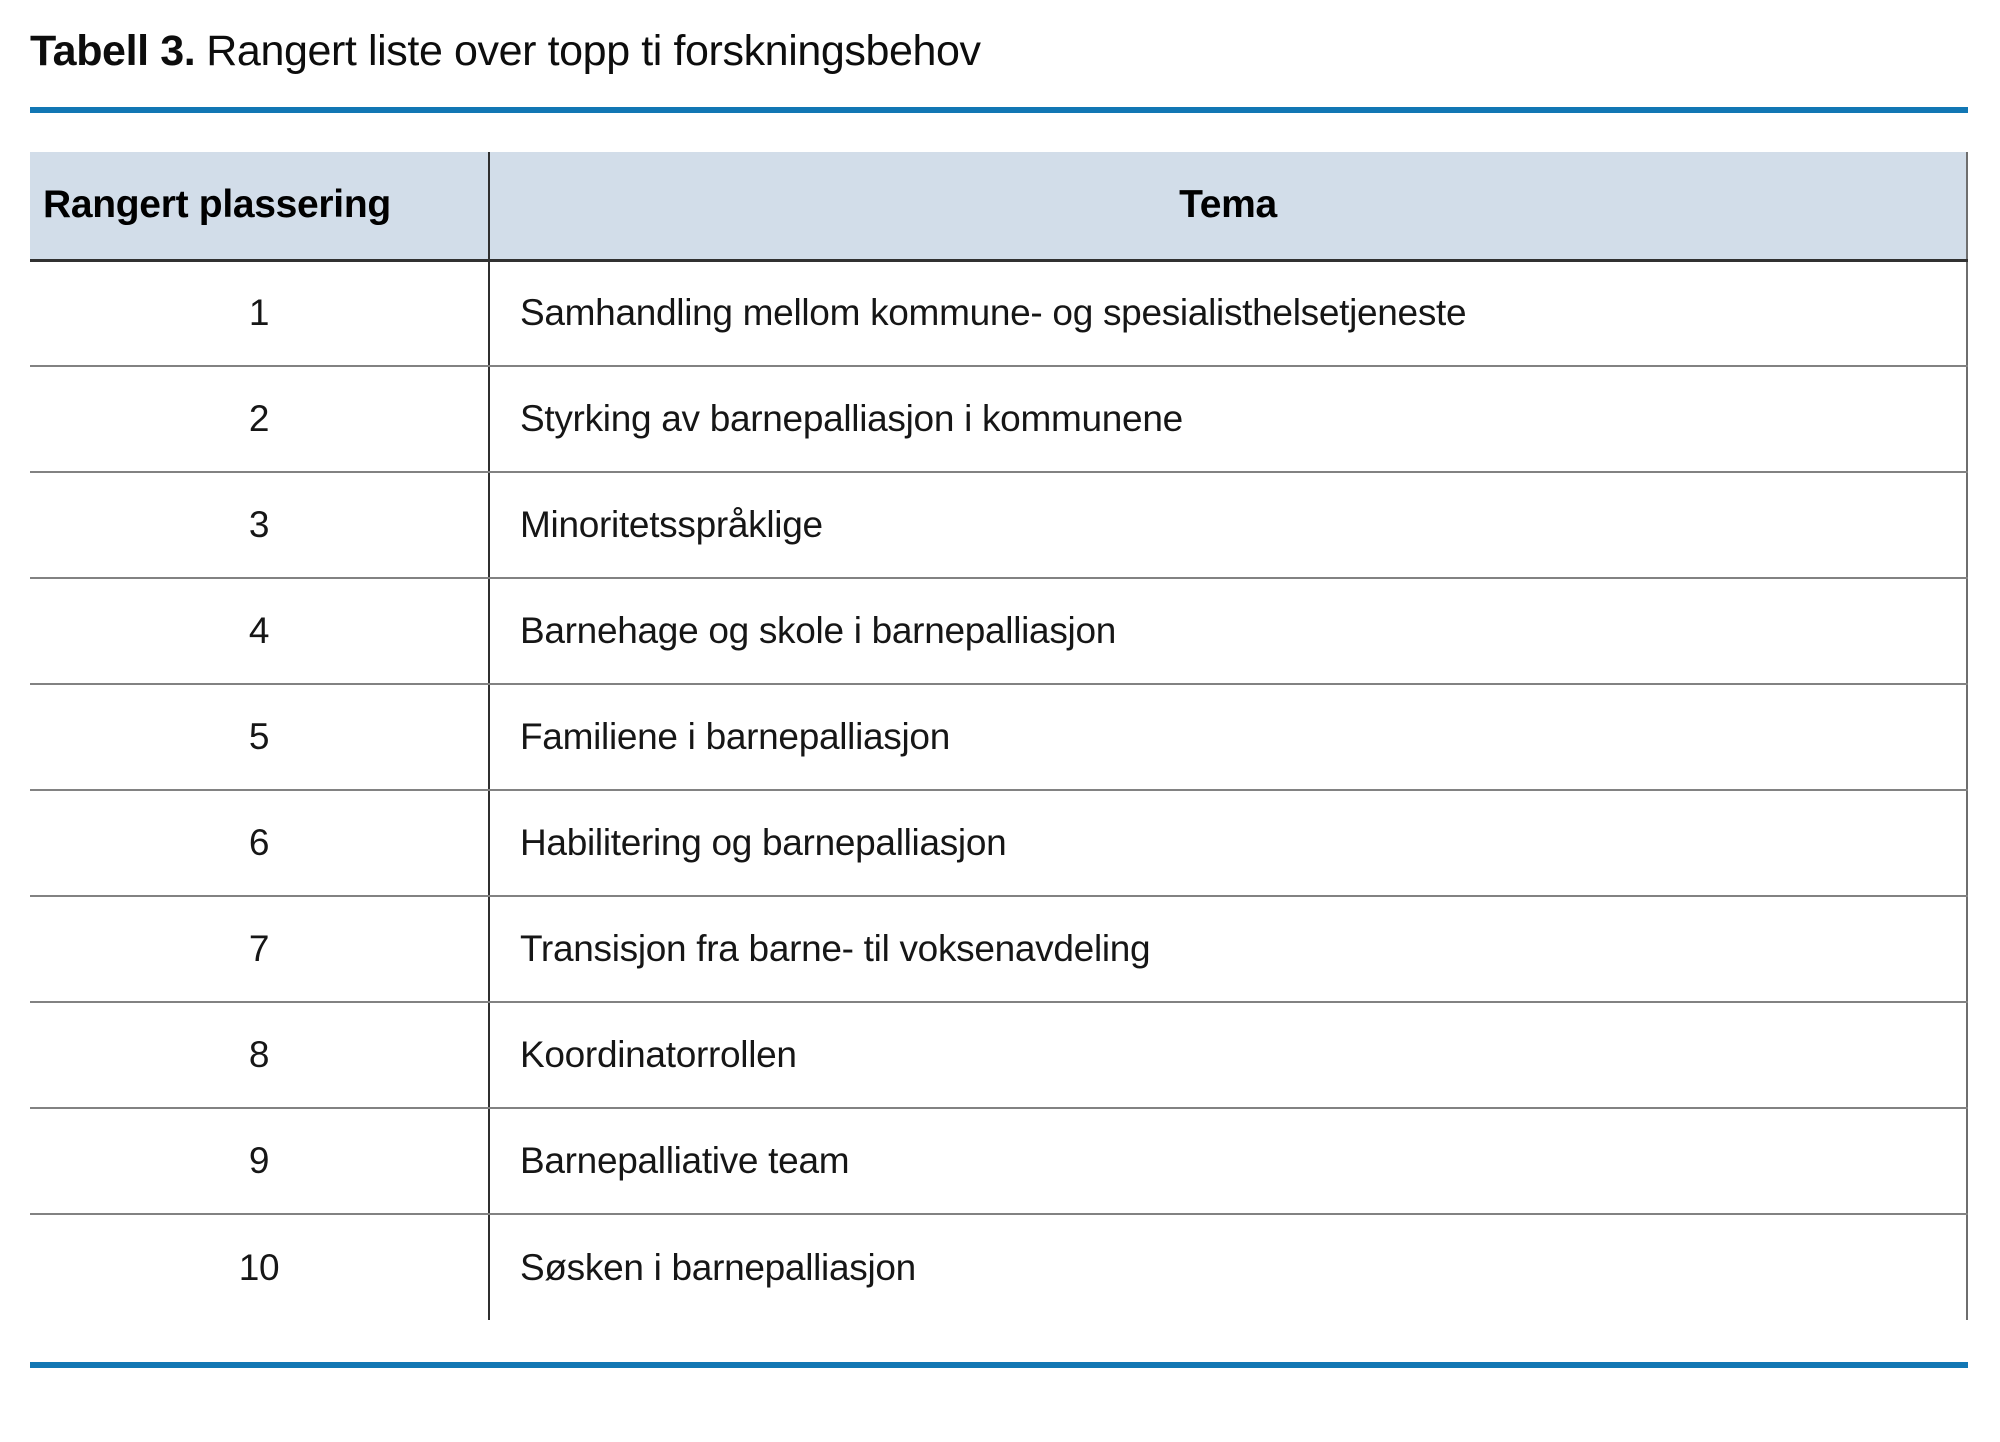 This screenshot has width=2000, height=1442. What do you see at coordinates (1228, 207) in the screenshot?
I see `col-header-tema: Tema` at bounding box center [1228, 207].